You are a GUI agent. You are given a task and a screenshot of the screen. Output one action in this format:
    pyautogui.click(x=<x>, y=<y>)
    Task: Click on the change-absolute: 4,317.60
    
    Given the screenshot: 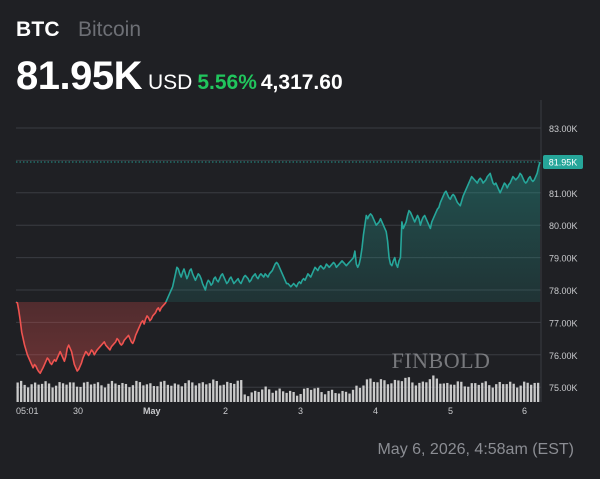 What is the action you would take?
    pyautogui.click(x=301, y=82)
    